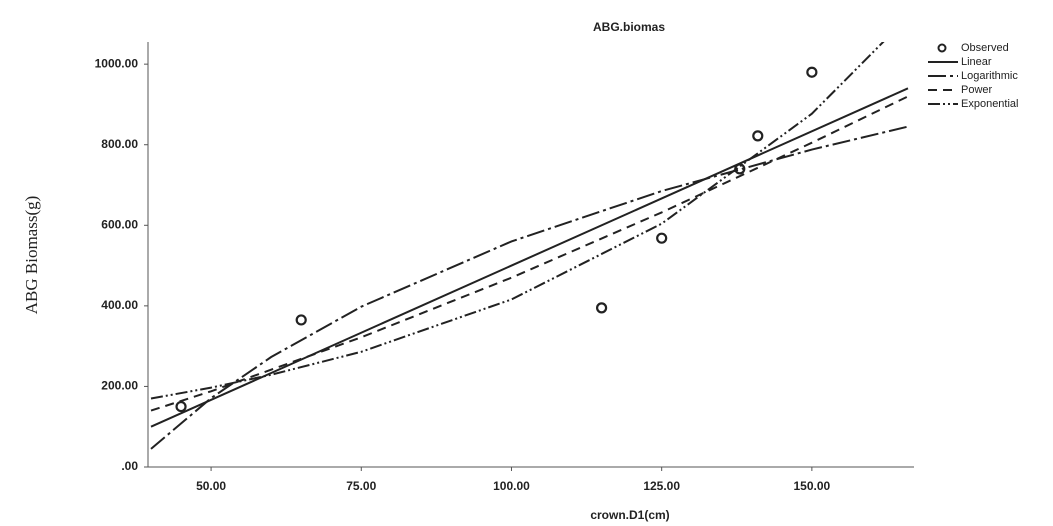 The height and width of the screenshot is (526, 1053). I want to click on y-tick-label: .00, so click(129, 466).